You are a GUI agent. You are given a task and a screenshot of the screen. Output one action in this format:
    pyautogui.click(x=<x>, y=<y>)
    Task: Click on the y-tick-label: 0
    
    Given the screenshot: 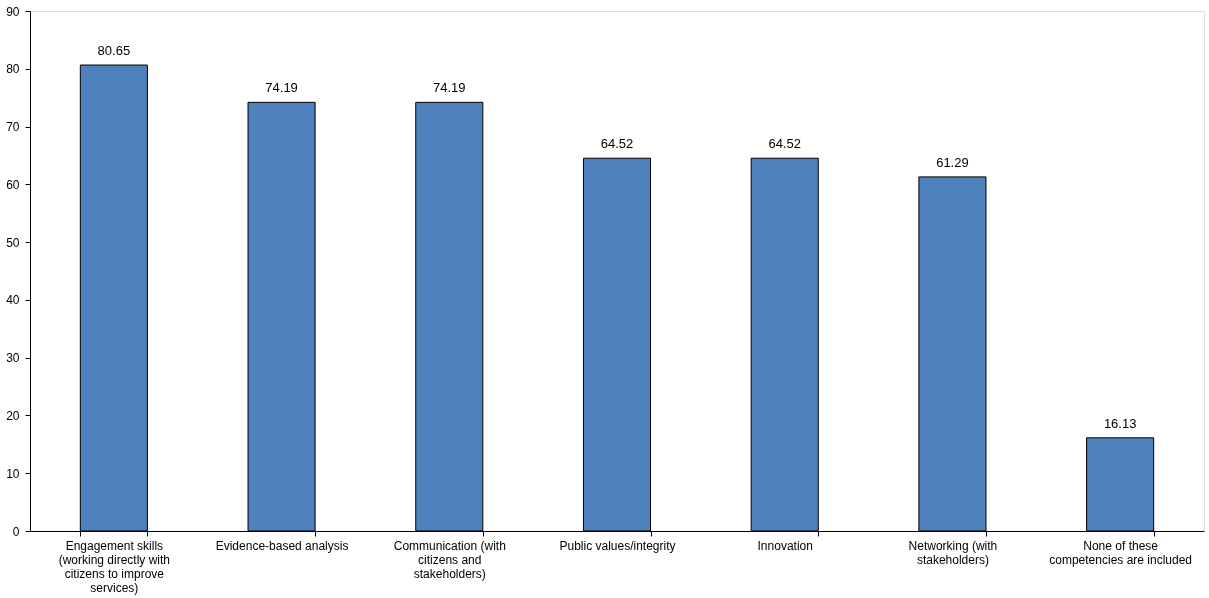 What is the action you would take?
    pyautogui.click(x=16, y=531)
    